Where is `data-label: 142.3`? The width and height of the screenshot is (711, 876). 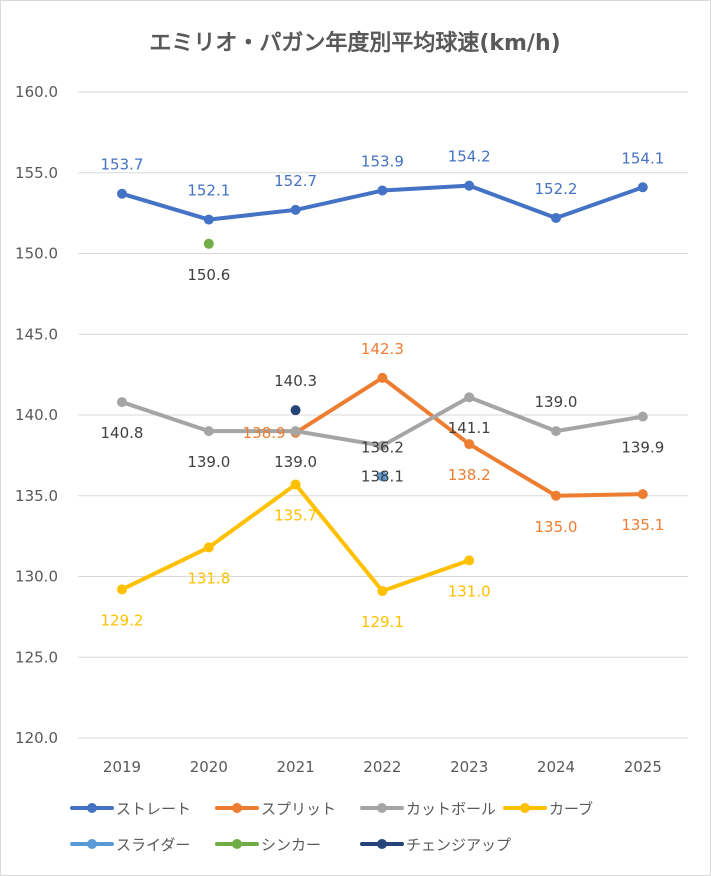 data-label: 142.3 is located at coordinates (382, 349).